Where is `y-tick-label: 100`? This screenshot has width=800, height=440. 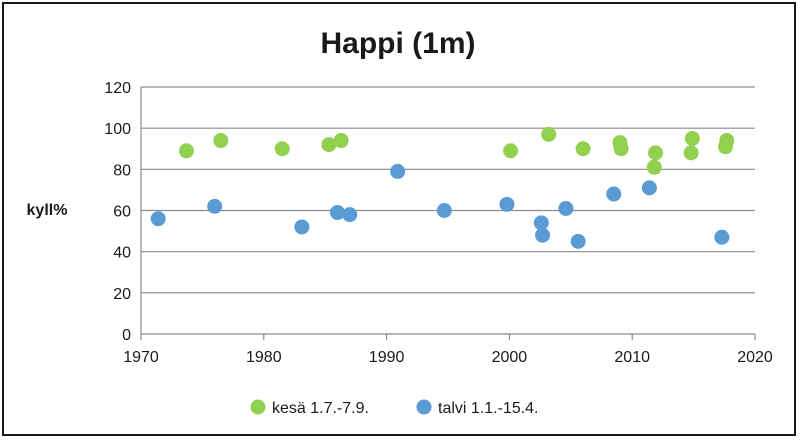 y-tick-label: 100 is located at coordinates (117, 129).